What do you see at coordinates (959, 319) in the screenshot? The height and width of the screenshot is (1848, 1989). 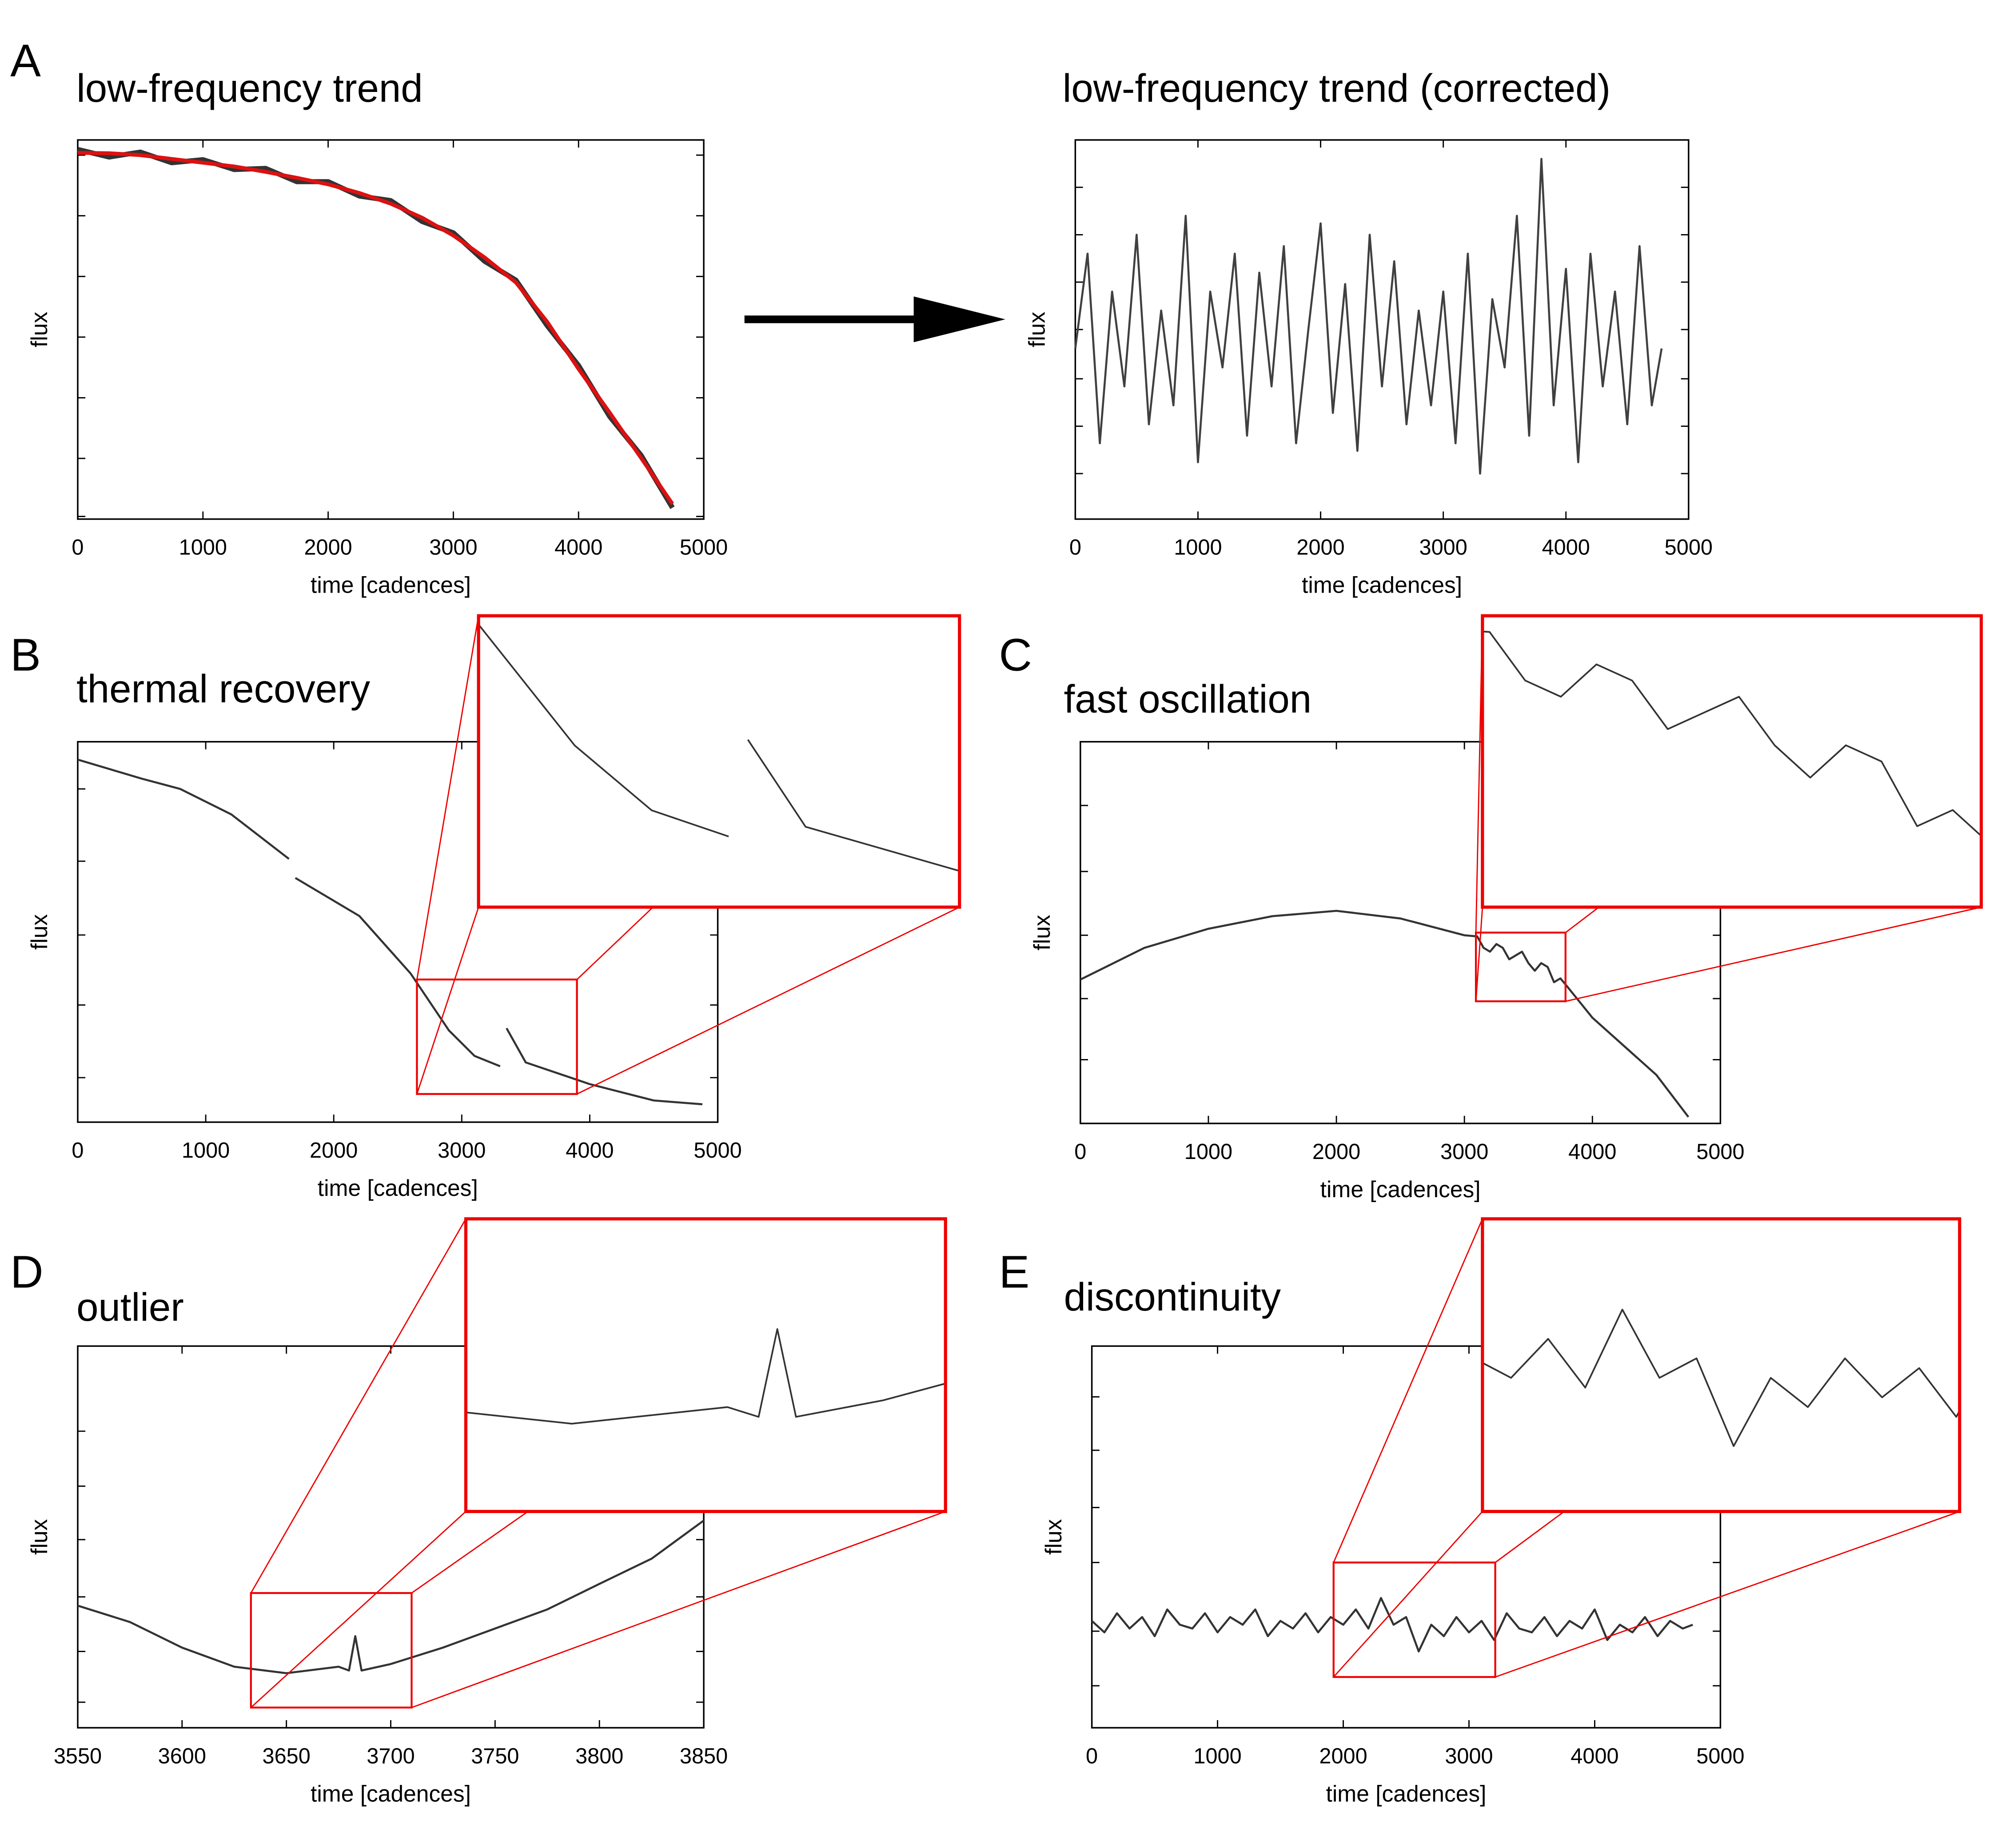 I see `arrow-head` at bounding box center [959, 319].